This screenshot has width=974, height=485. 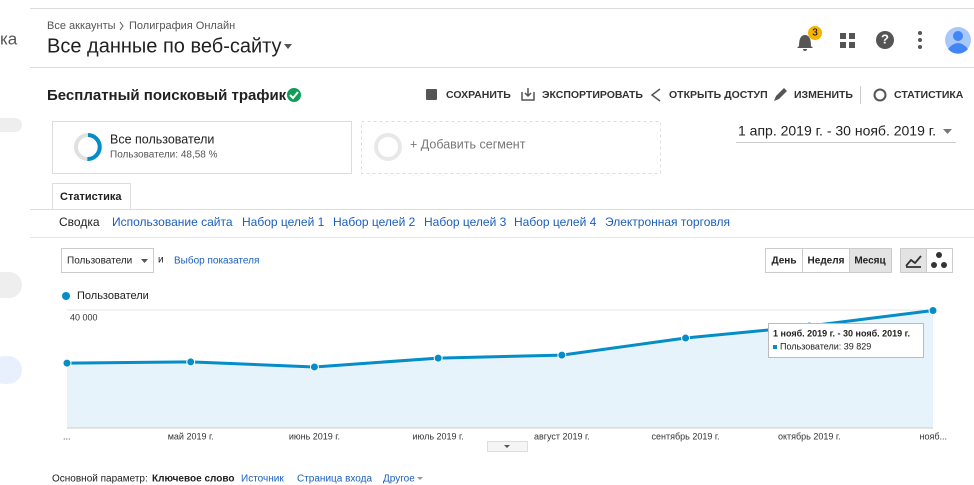 What do you see at coordinates (431, 94) in the screenshot?
I see `save-icon` at bounding box center [431, 94].